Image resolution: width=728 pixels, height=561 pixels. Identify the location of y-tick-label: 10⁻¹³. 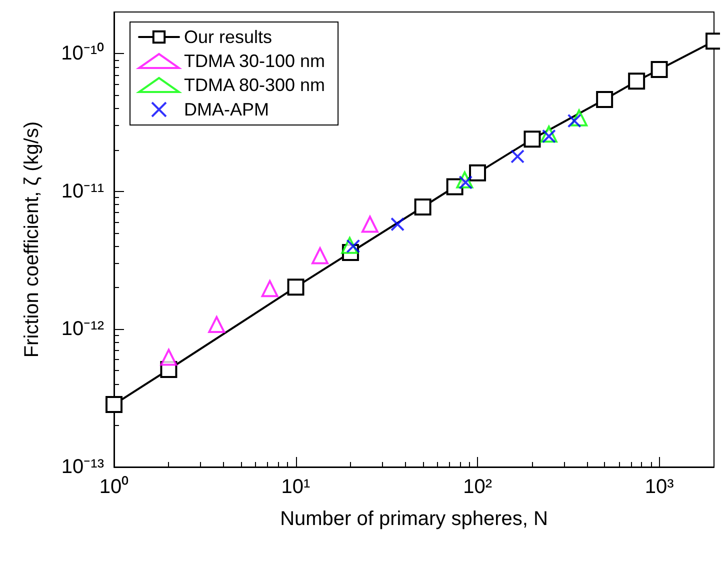
(82, 467).